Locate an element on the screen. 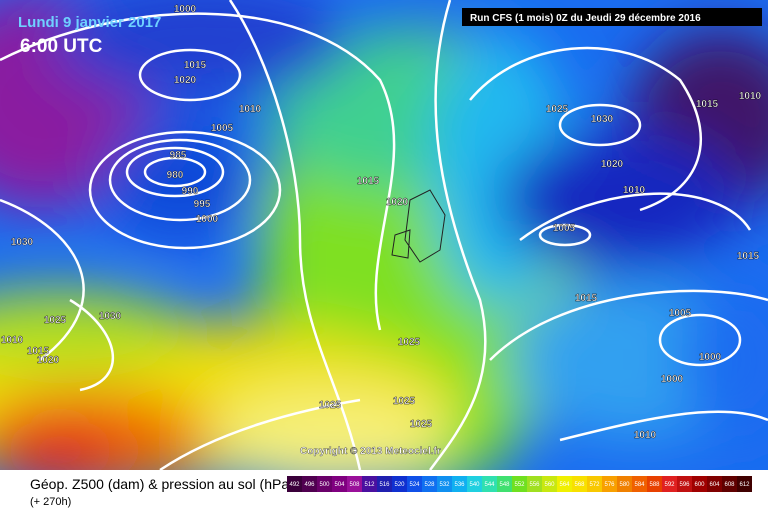 Image resolution: width=768 pixels, height=512 pixels. run-box is located at coordinates (612, 17).